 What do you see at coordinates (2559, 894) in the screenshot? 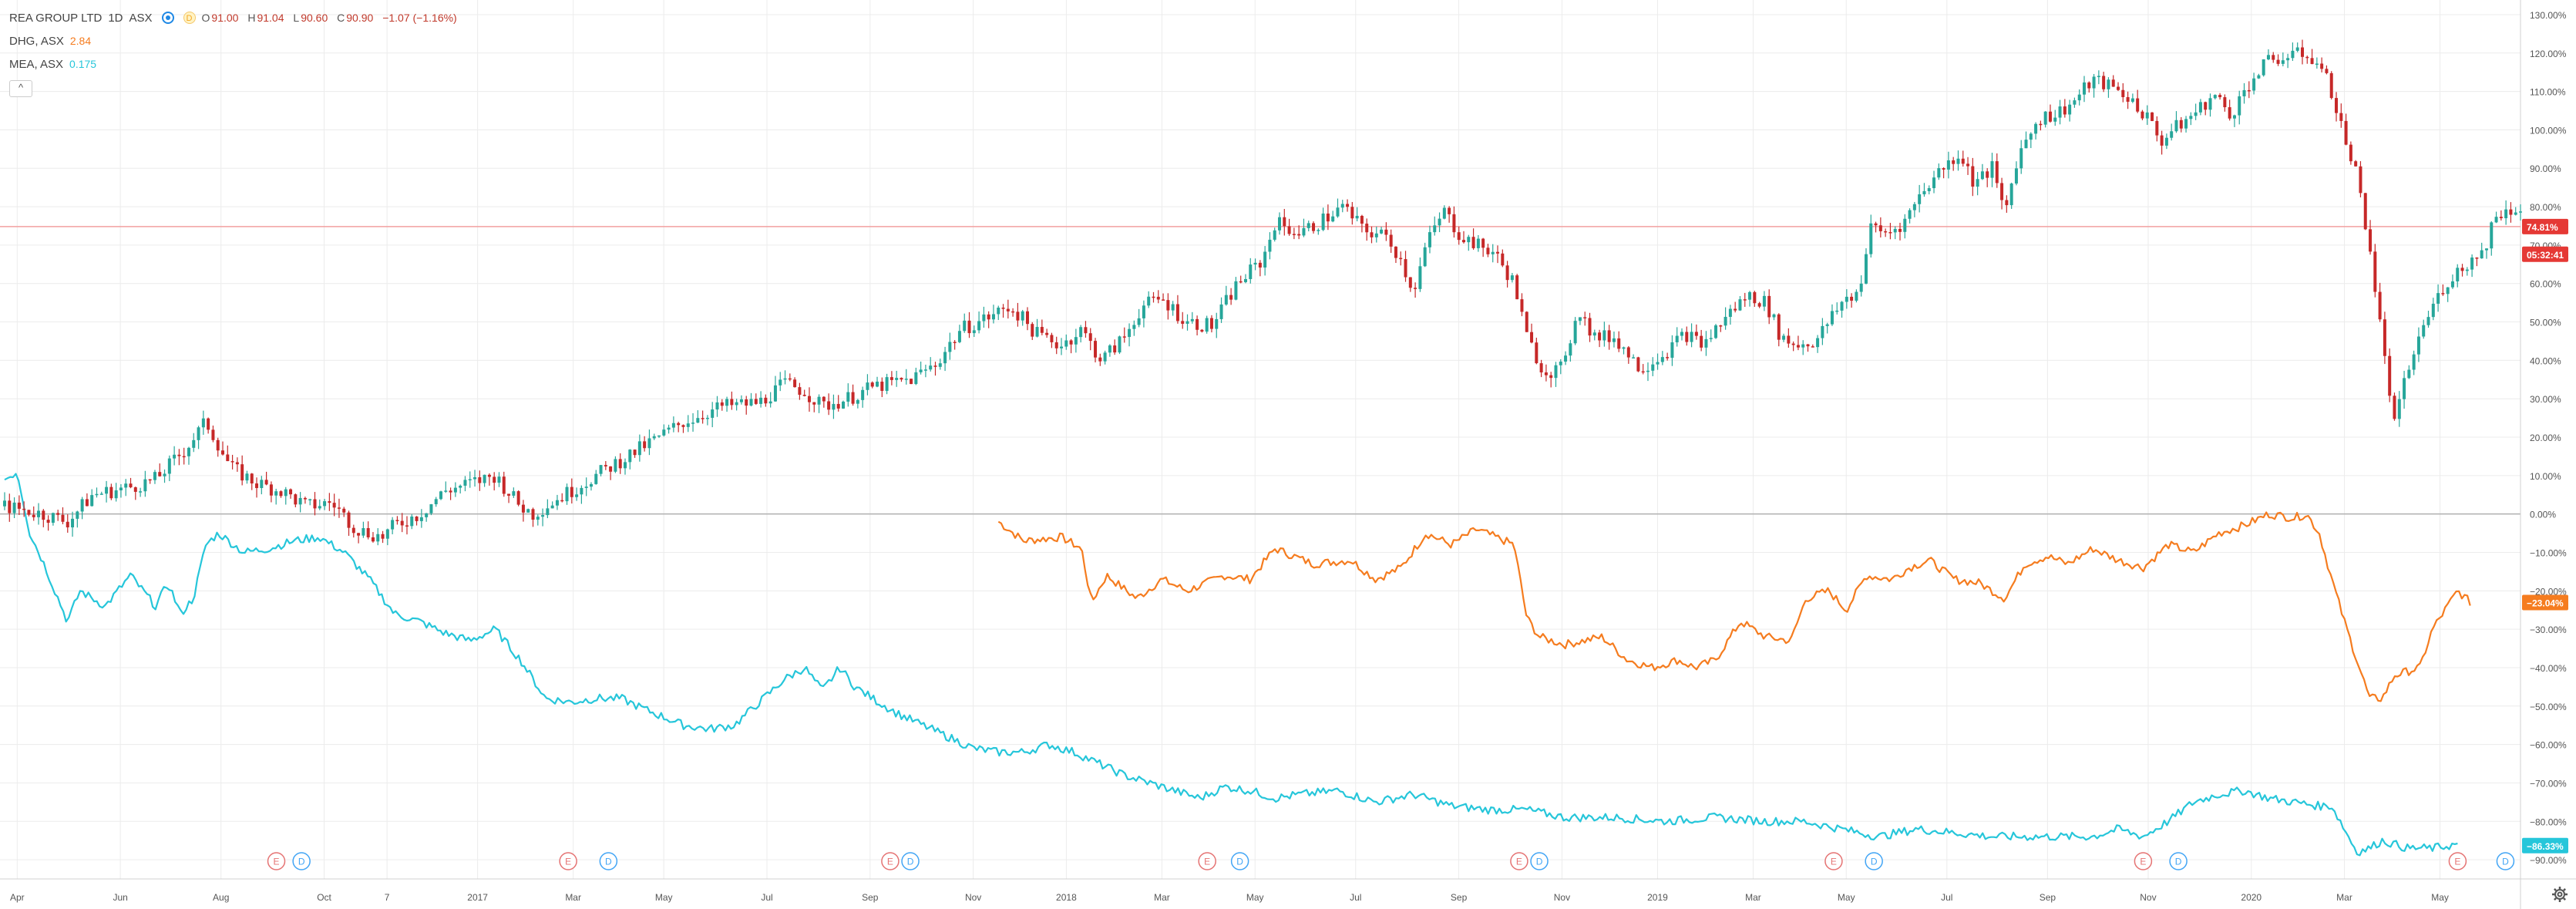
I see `gear-icon` at bounding box center [2559, 894].